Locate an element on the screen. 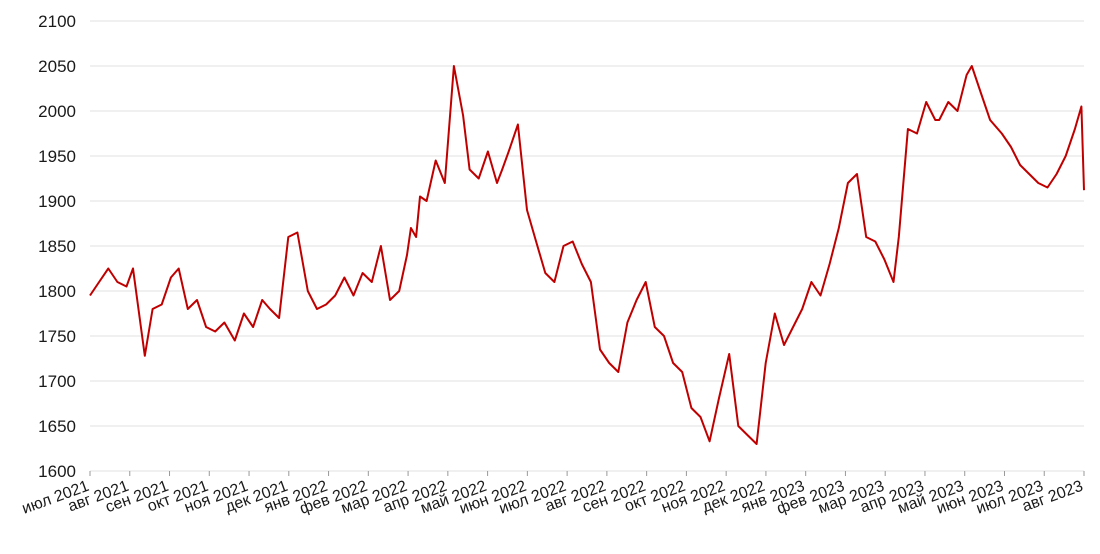 The width and height of the screenshot is (1100, 554). y-tick-label: 1850 is located at coordinates (57, 246).